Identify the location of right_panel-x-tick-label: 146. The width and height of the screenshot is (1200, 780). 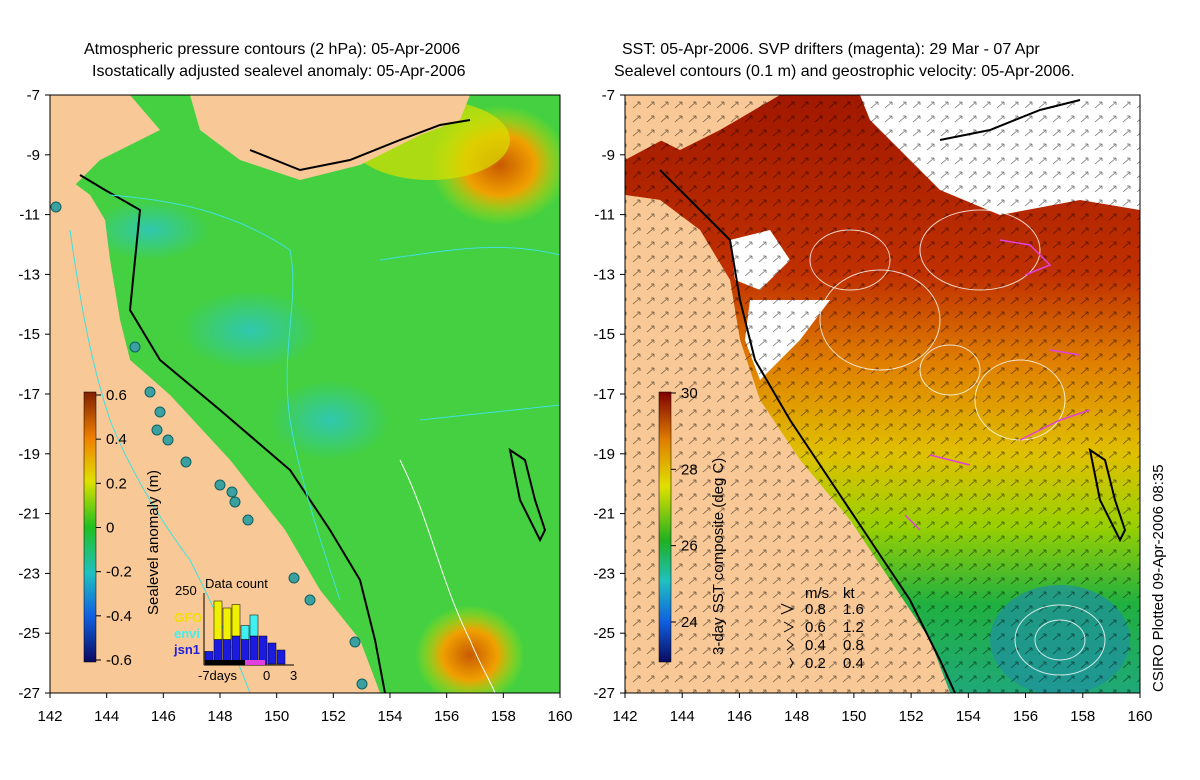
(739, 716).